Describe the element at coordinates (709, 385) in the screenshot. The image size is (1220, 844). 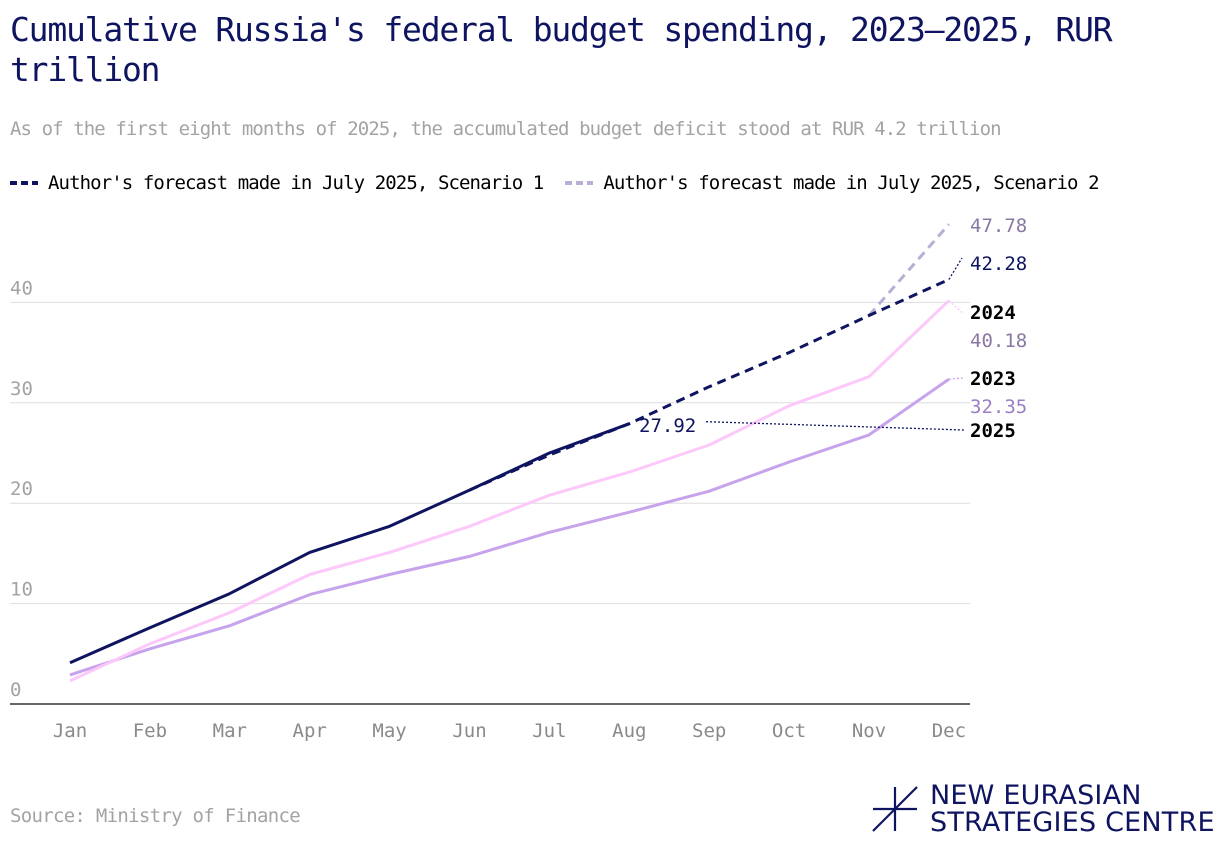
I see `series-forecast-scenario-1-line` at that location.